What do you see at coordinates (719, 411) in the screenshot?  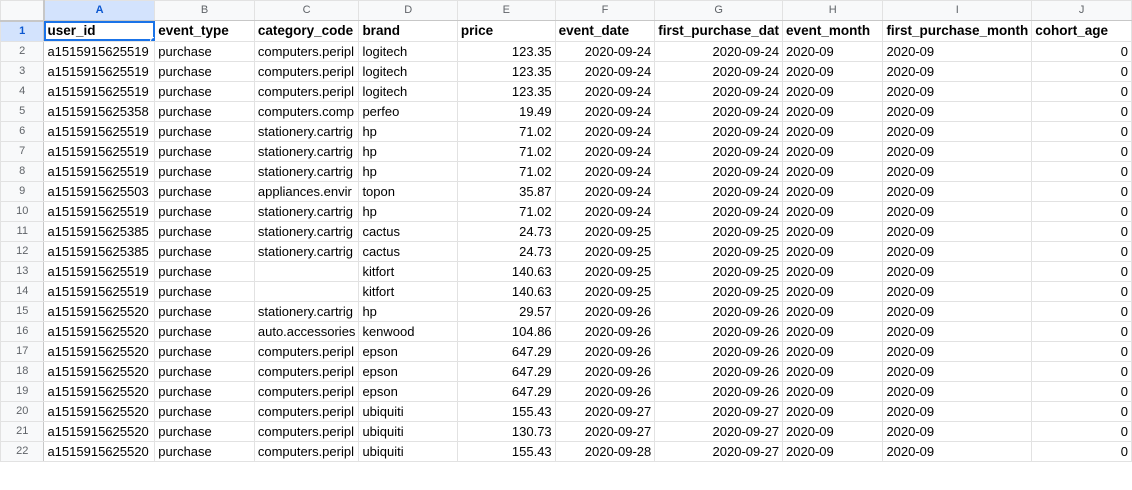 I see `cell-first-purchase-date: 2020-09-27` at bounding box center [719, 411].